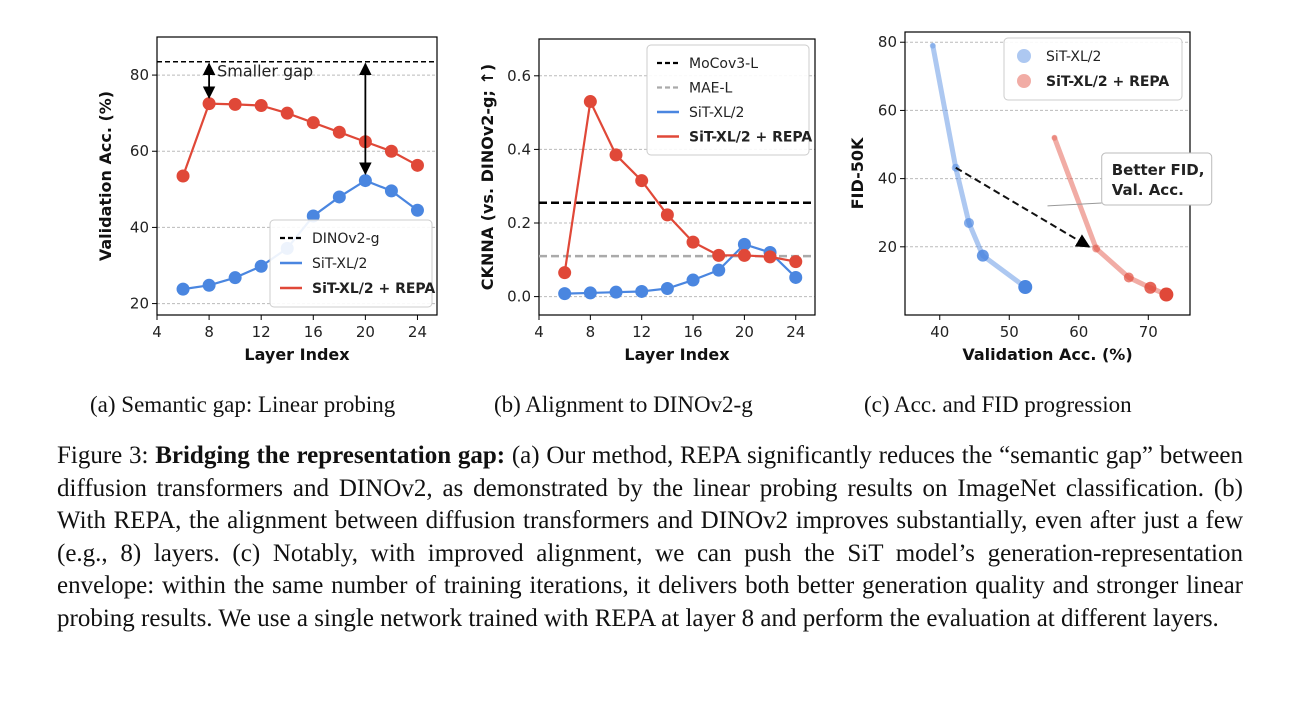 This screenshot has width=1300, height=703. What do you see at coordinates (519, 223) in the screenshot?
I see `y-tick-label: 0.2` at bounding box center [519, 223].